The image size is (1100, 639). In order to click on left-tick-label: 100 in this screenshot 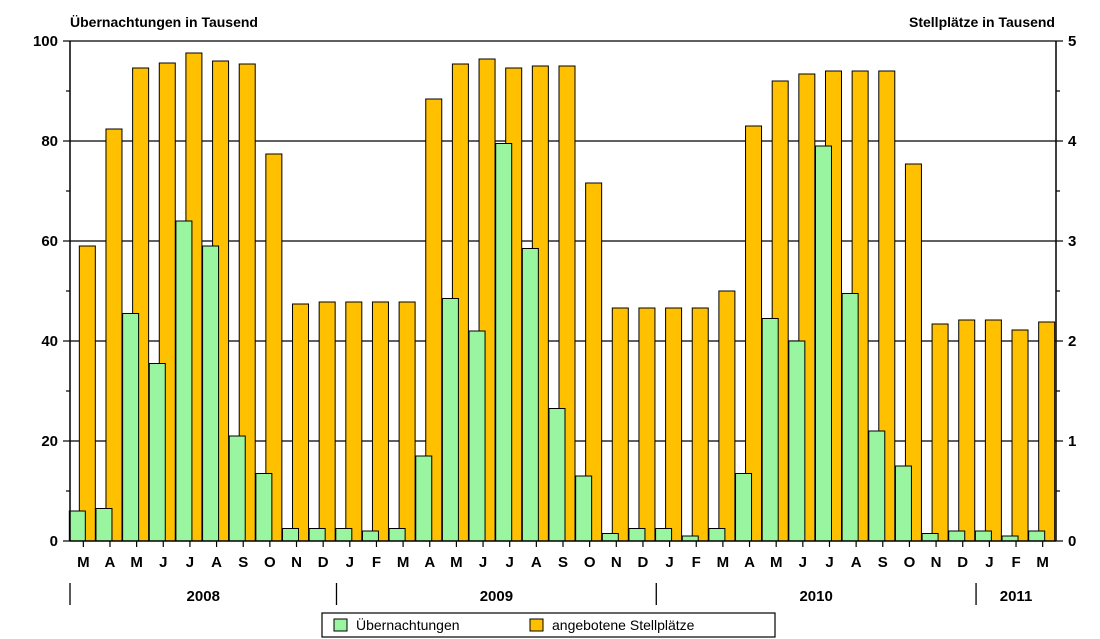, I will do `click(45, 41)`.